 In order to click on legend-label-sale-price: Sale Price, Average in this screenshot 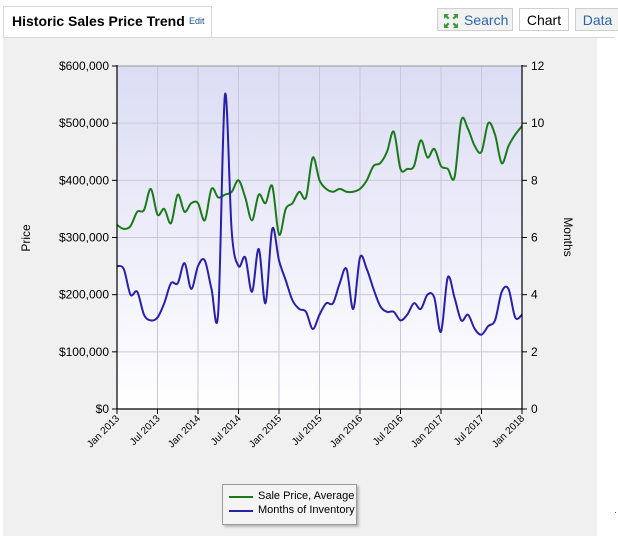, I will do `click(306, 496)`.